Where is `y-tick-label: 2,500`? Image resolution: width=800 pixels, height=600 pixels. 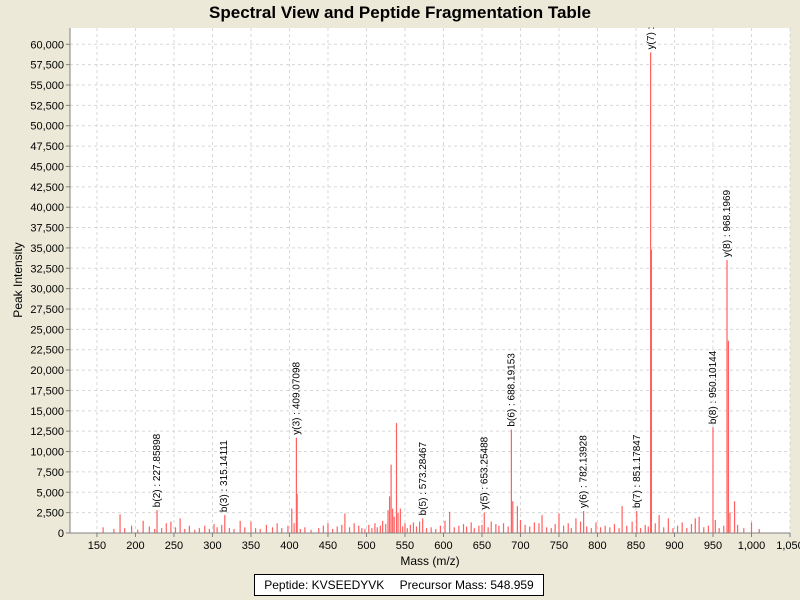
y-tick-label: 2,500 is located at coordinates (50, 514).